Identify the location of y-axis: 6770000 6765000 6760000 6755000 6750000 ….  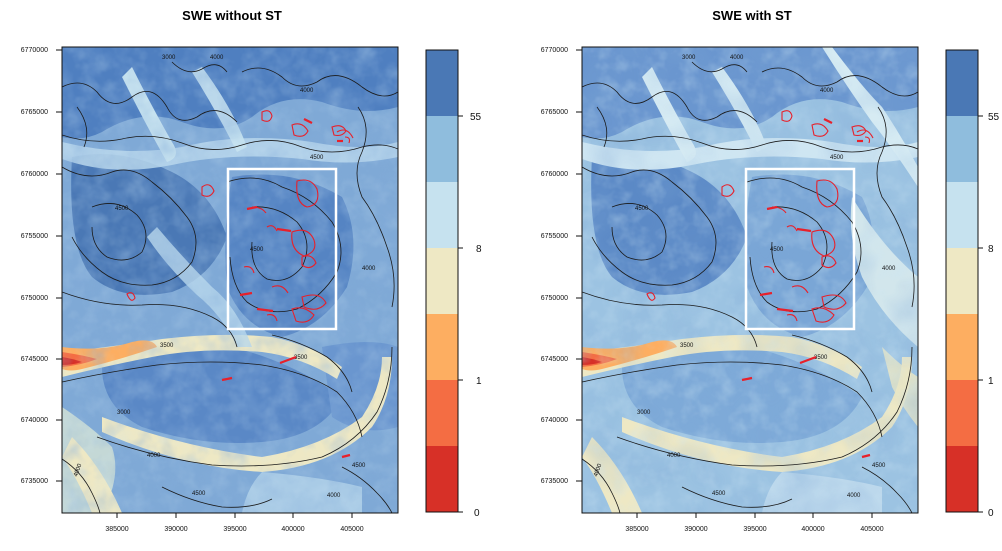
(42, 280).